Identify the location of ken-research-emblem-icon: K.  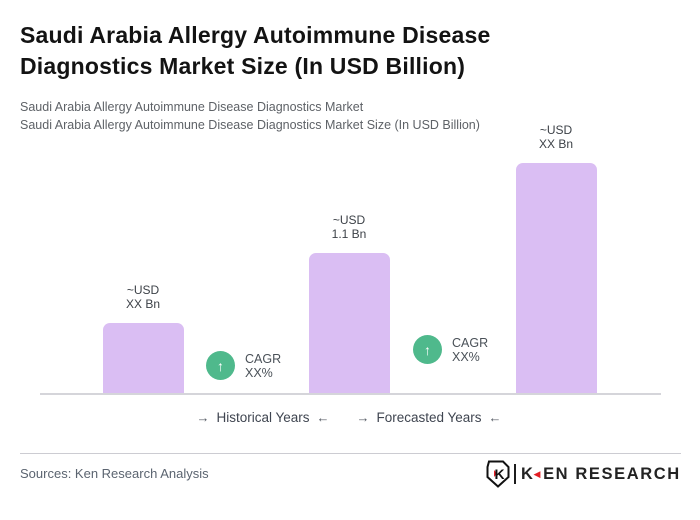
(498, 474).